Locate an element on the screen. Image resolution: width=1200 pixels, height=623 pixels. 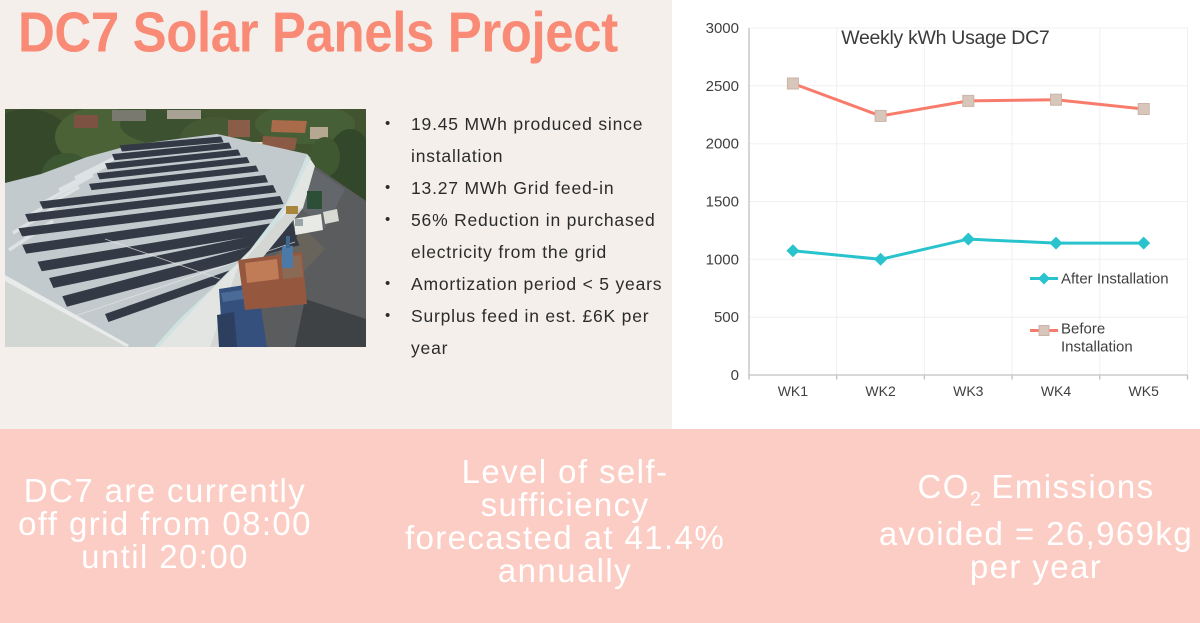
svg-text: WK2 is located at coordinates (880, 391).